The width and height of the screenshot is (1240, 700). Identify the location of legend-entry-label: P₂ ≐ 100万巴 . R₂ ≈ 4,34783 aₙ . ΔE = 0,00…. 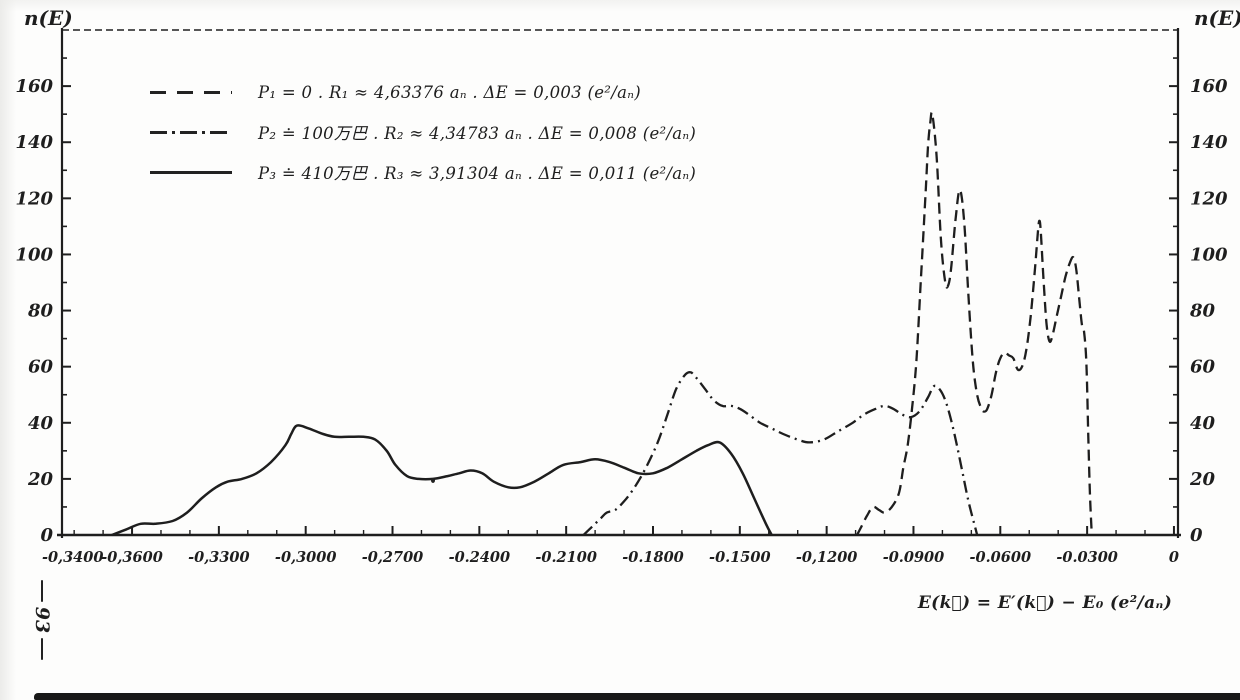
(477, 133).